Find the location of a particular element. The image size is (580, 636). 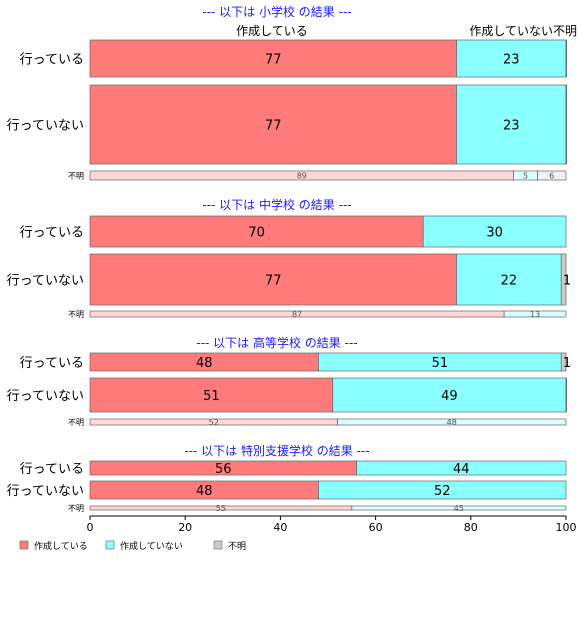

data-label: 87 is located at coordinates (297, 314).